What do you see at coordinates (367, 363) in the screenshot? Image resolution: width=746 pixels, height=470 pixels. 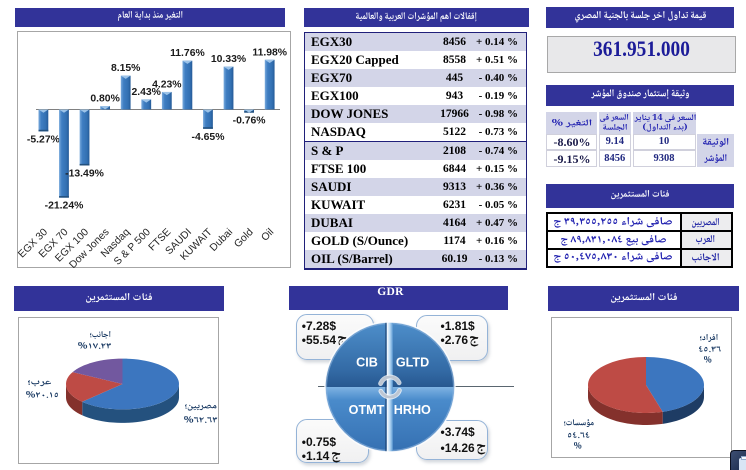 I see `svg-text: CIB` at bounding box center [367, 363].